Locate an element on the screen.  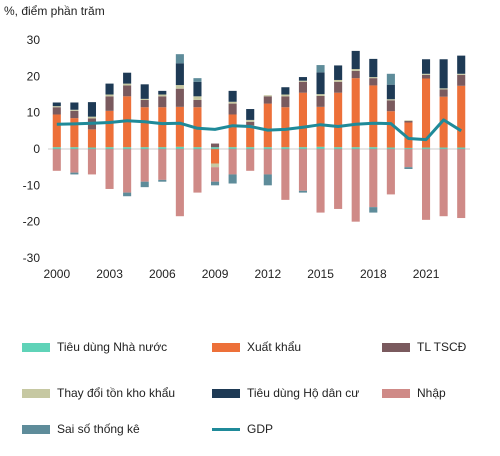
gdp-line is located at coordinates (259, 130).